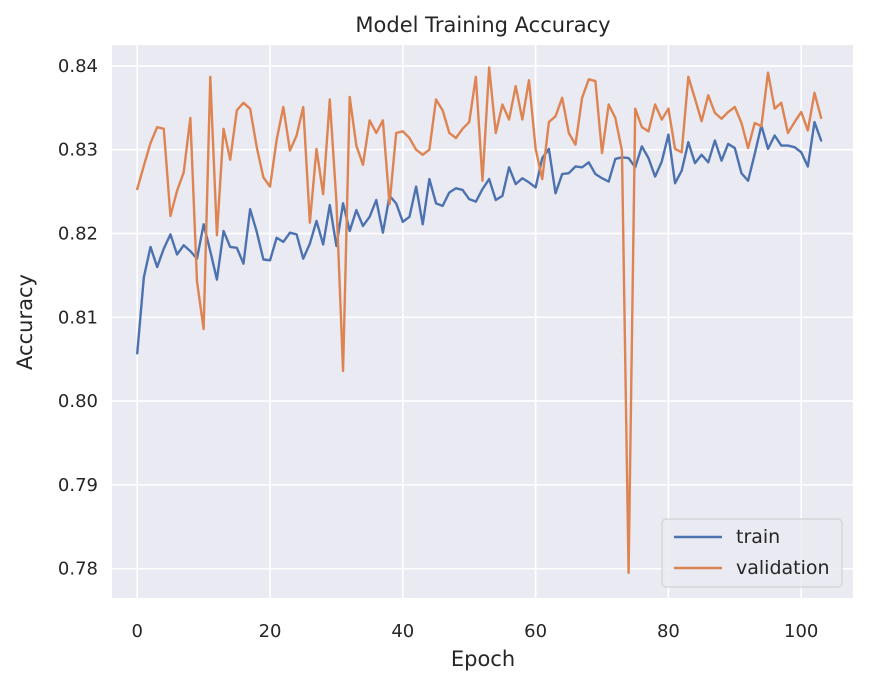 The height and width of the screenshot is (686, 875). Describe the element at coordinates (752, 553) in the screenshot. I see `legend: train validation` at that location.